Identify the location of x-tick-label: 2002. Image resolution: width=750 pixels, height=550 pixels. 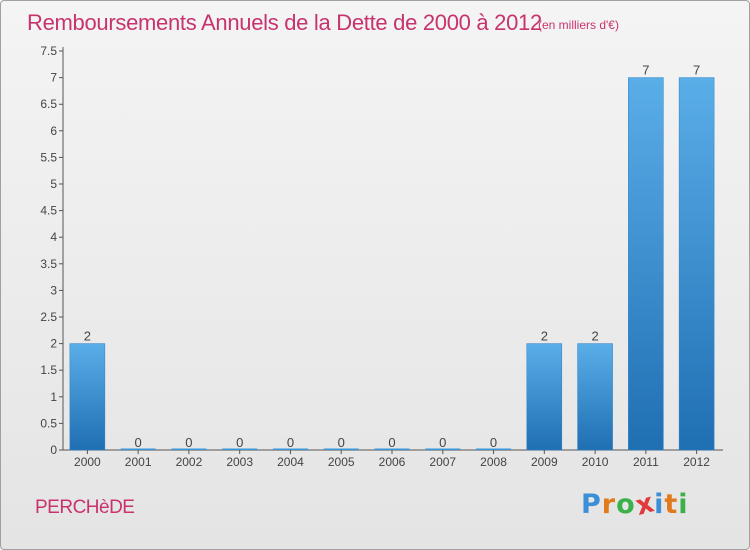
(189, 462).